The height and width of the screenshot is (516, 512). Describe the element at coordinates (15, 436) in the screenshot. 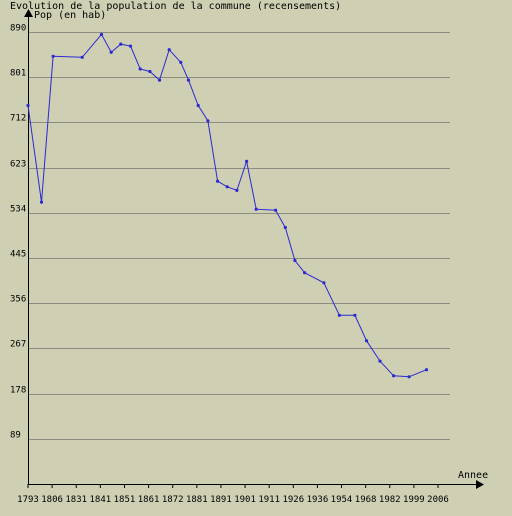

I see `y-tick-label: 89` at that location.